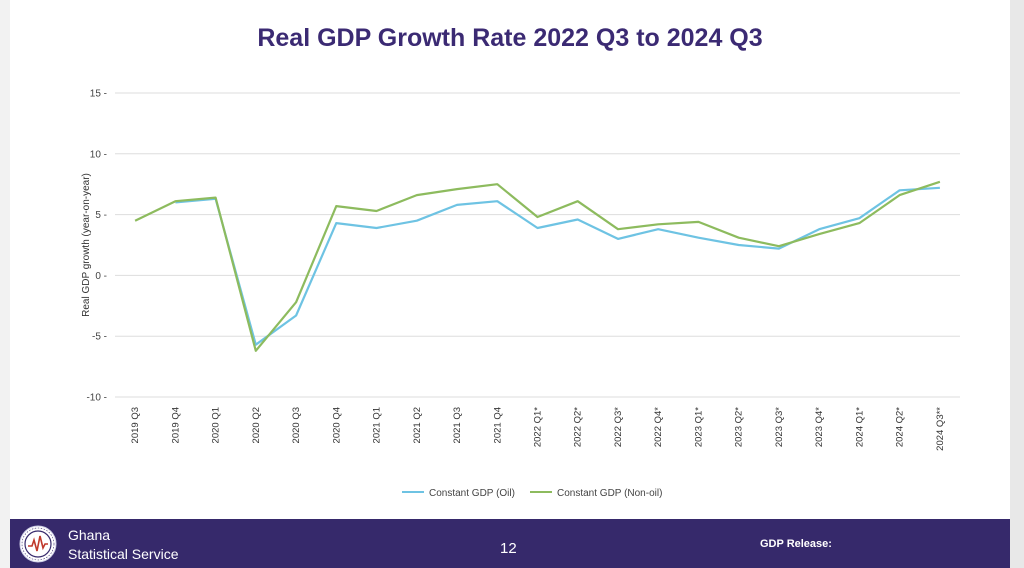 Image resolution: width=1024 pixels, height=568 pixels. What do you see at coordinates (1017, 284) in the screenshot?
I see `window-edge` at bounding box center [1017, 284].